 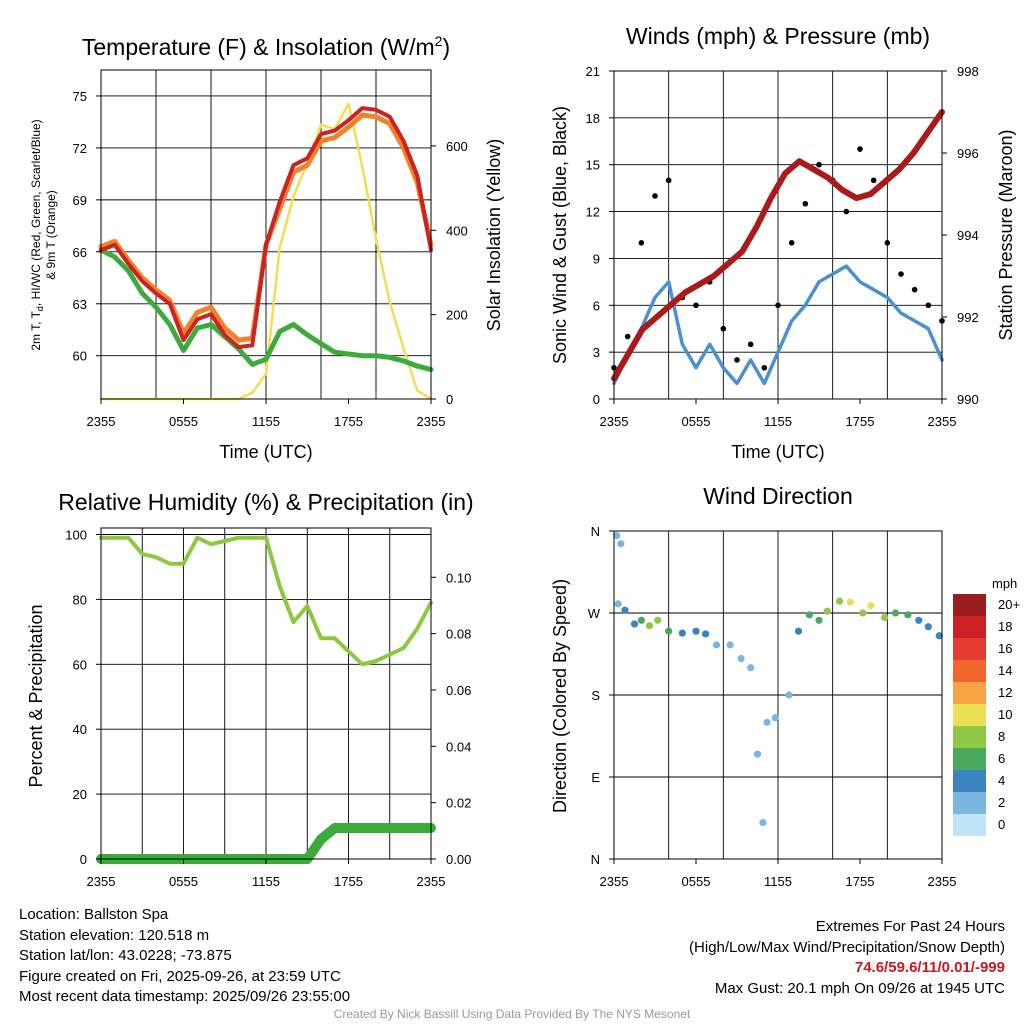 I want to click on y-tick-label: 69, so click(x=80, y=200).